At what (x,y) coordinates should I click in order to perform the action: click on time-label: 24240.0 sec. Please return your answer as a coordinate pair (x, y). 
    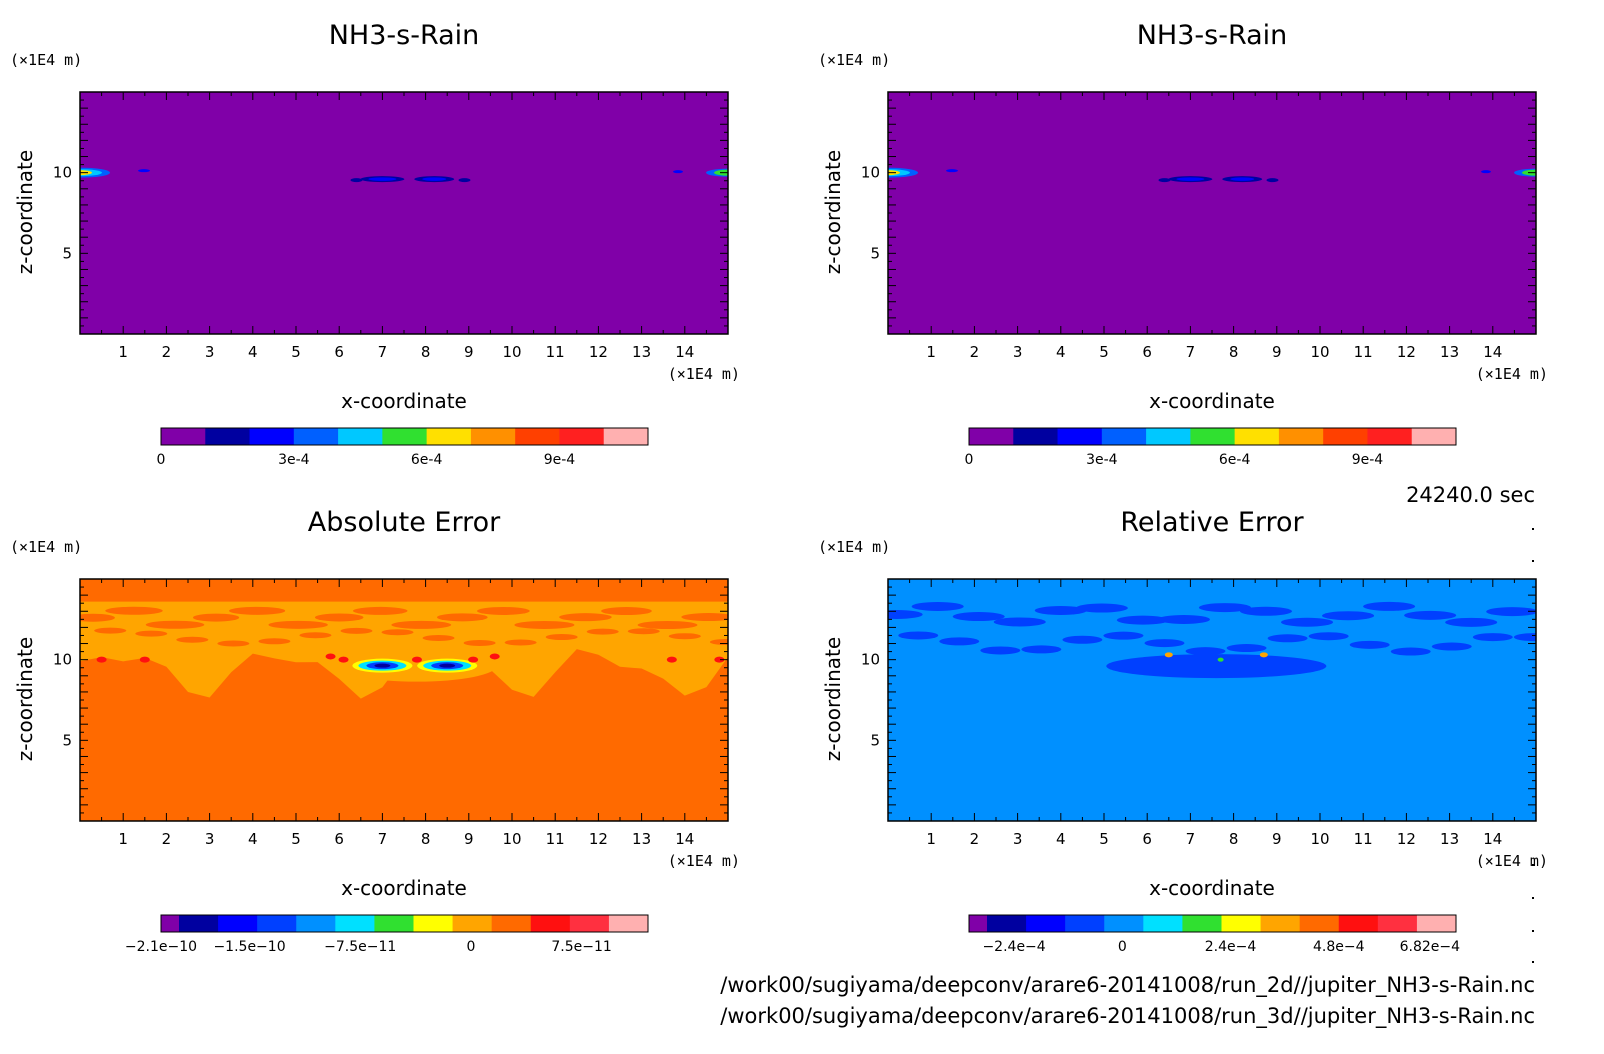
    Looking at the image, I should click on (1470, 495).